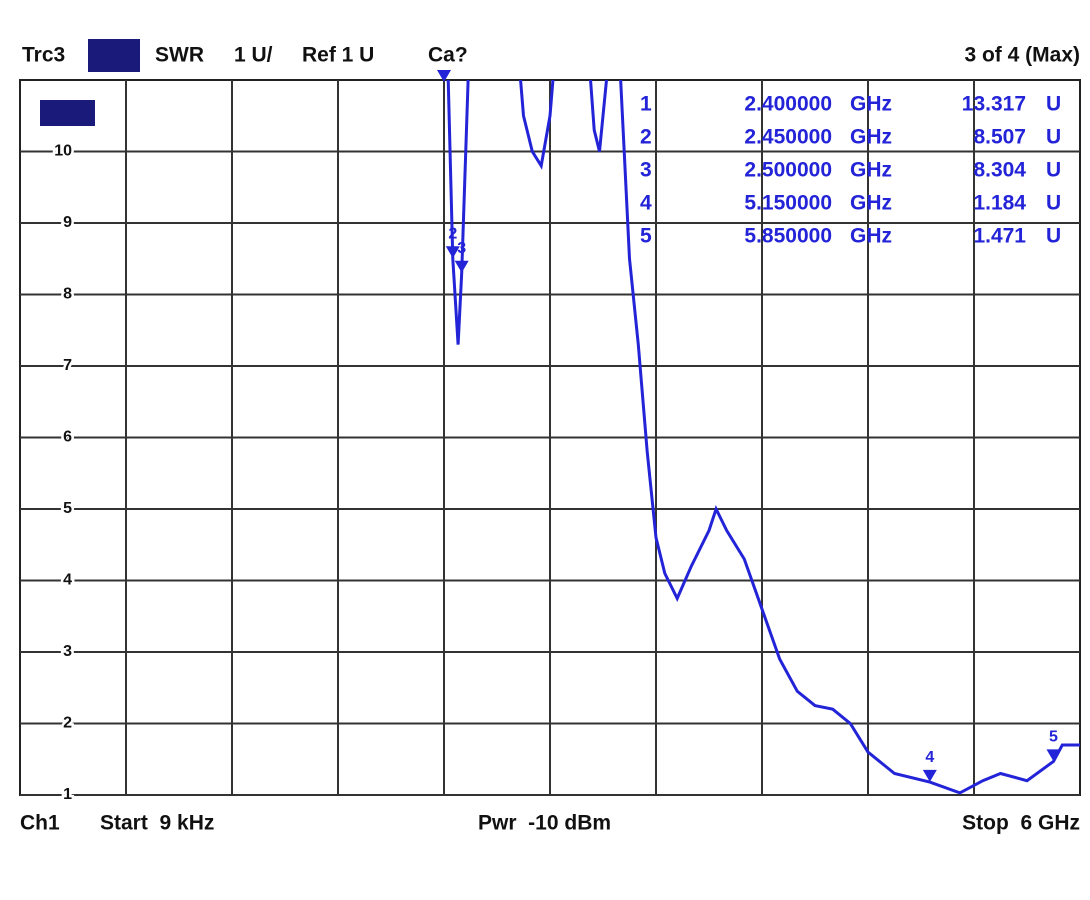 This screenshot has height=900, width=1090. Describe the element at coordinates (646, 104) in the screenshot. I see `marker-number: 1` at that location.